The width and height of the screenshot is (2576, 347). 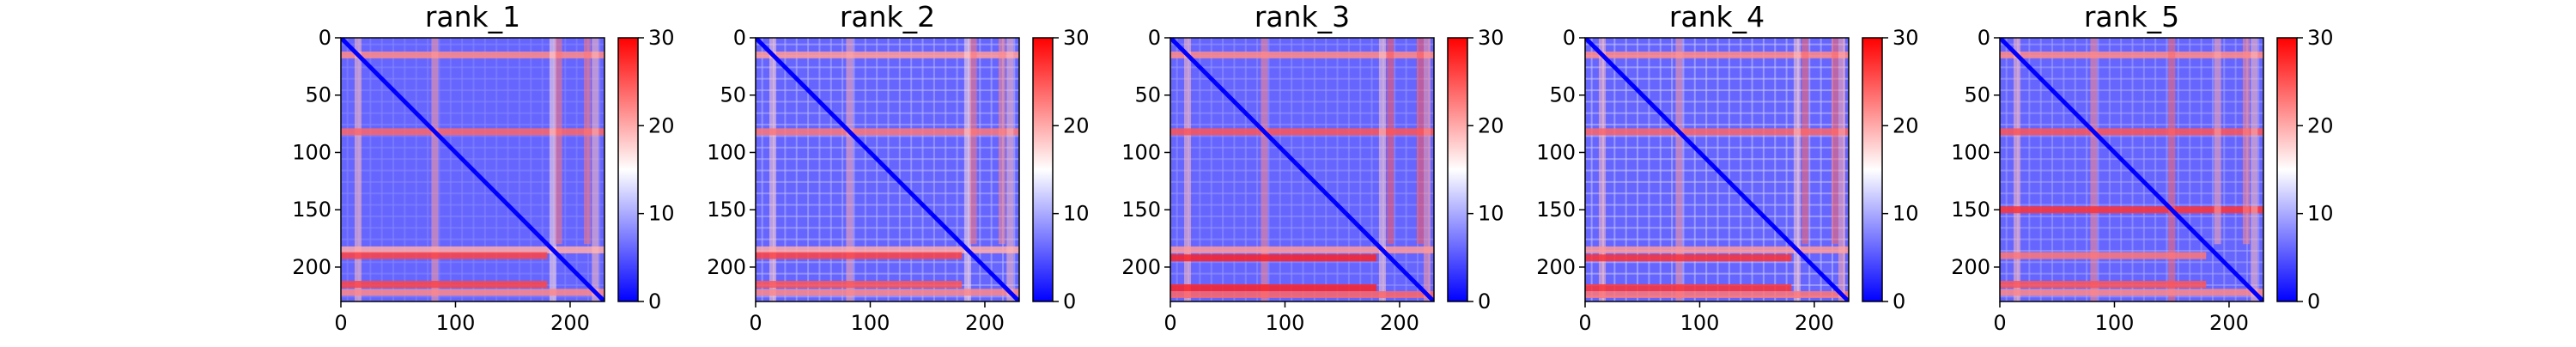 I want to click on panel-title: rank_4, so click(x=1717, y=16).